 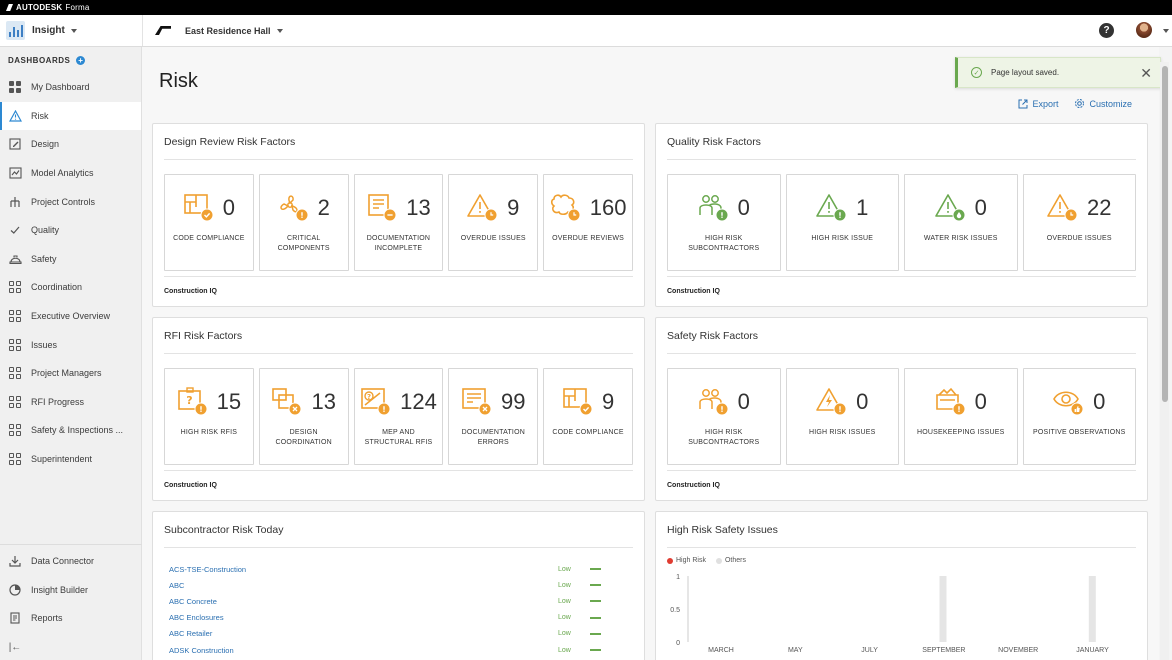 What do you see at coordinates (493, 416) in the screenshot?
I see `metric-tile: 99 DOCUMENTATION ERRORS` at bounding box center [493, 416].